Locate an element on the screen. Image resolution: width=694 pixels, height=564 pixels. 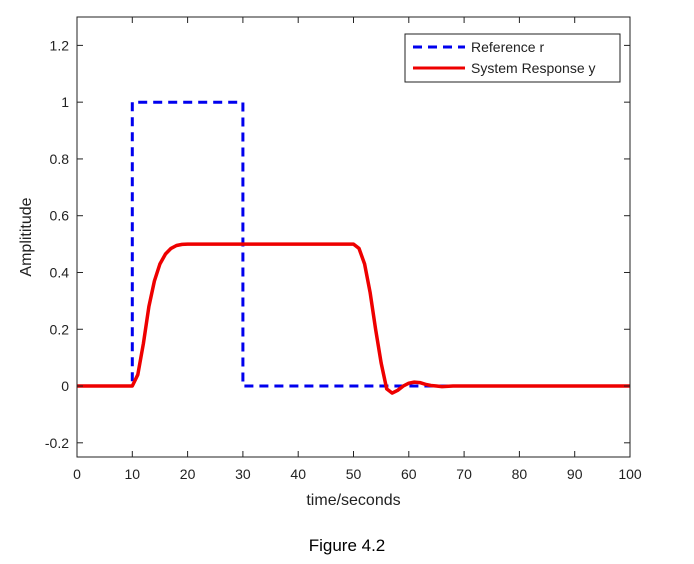
x-tick-label: 90 is located at coordinates (575, 474).